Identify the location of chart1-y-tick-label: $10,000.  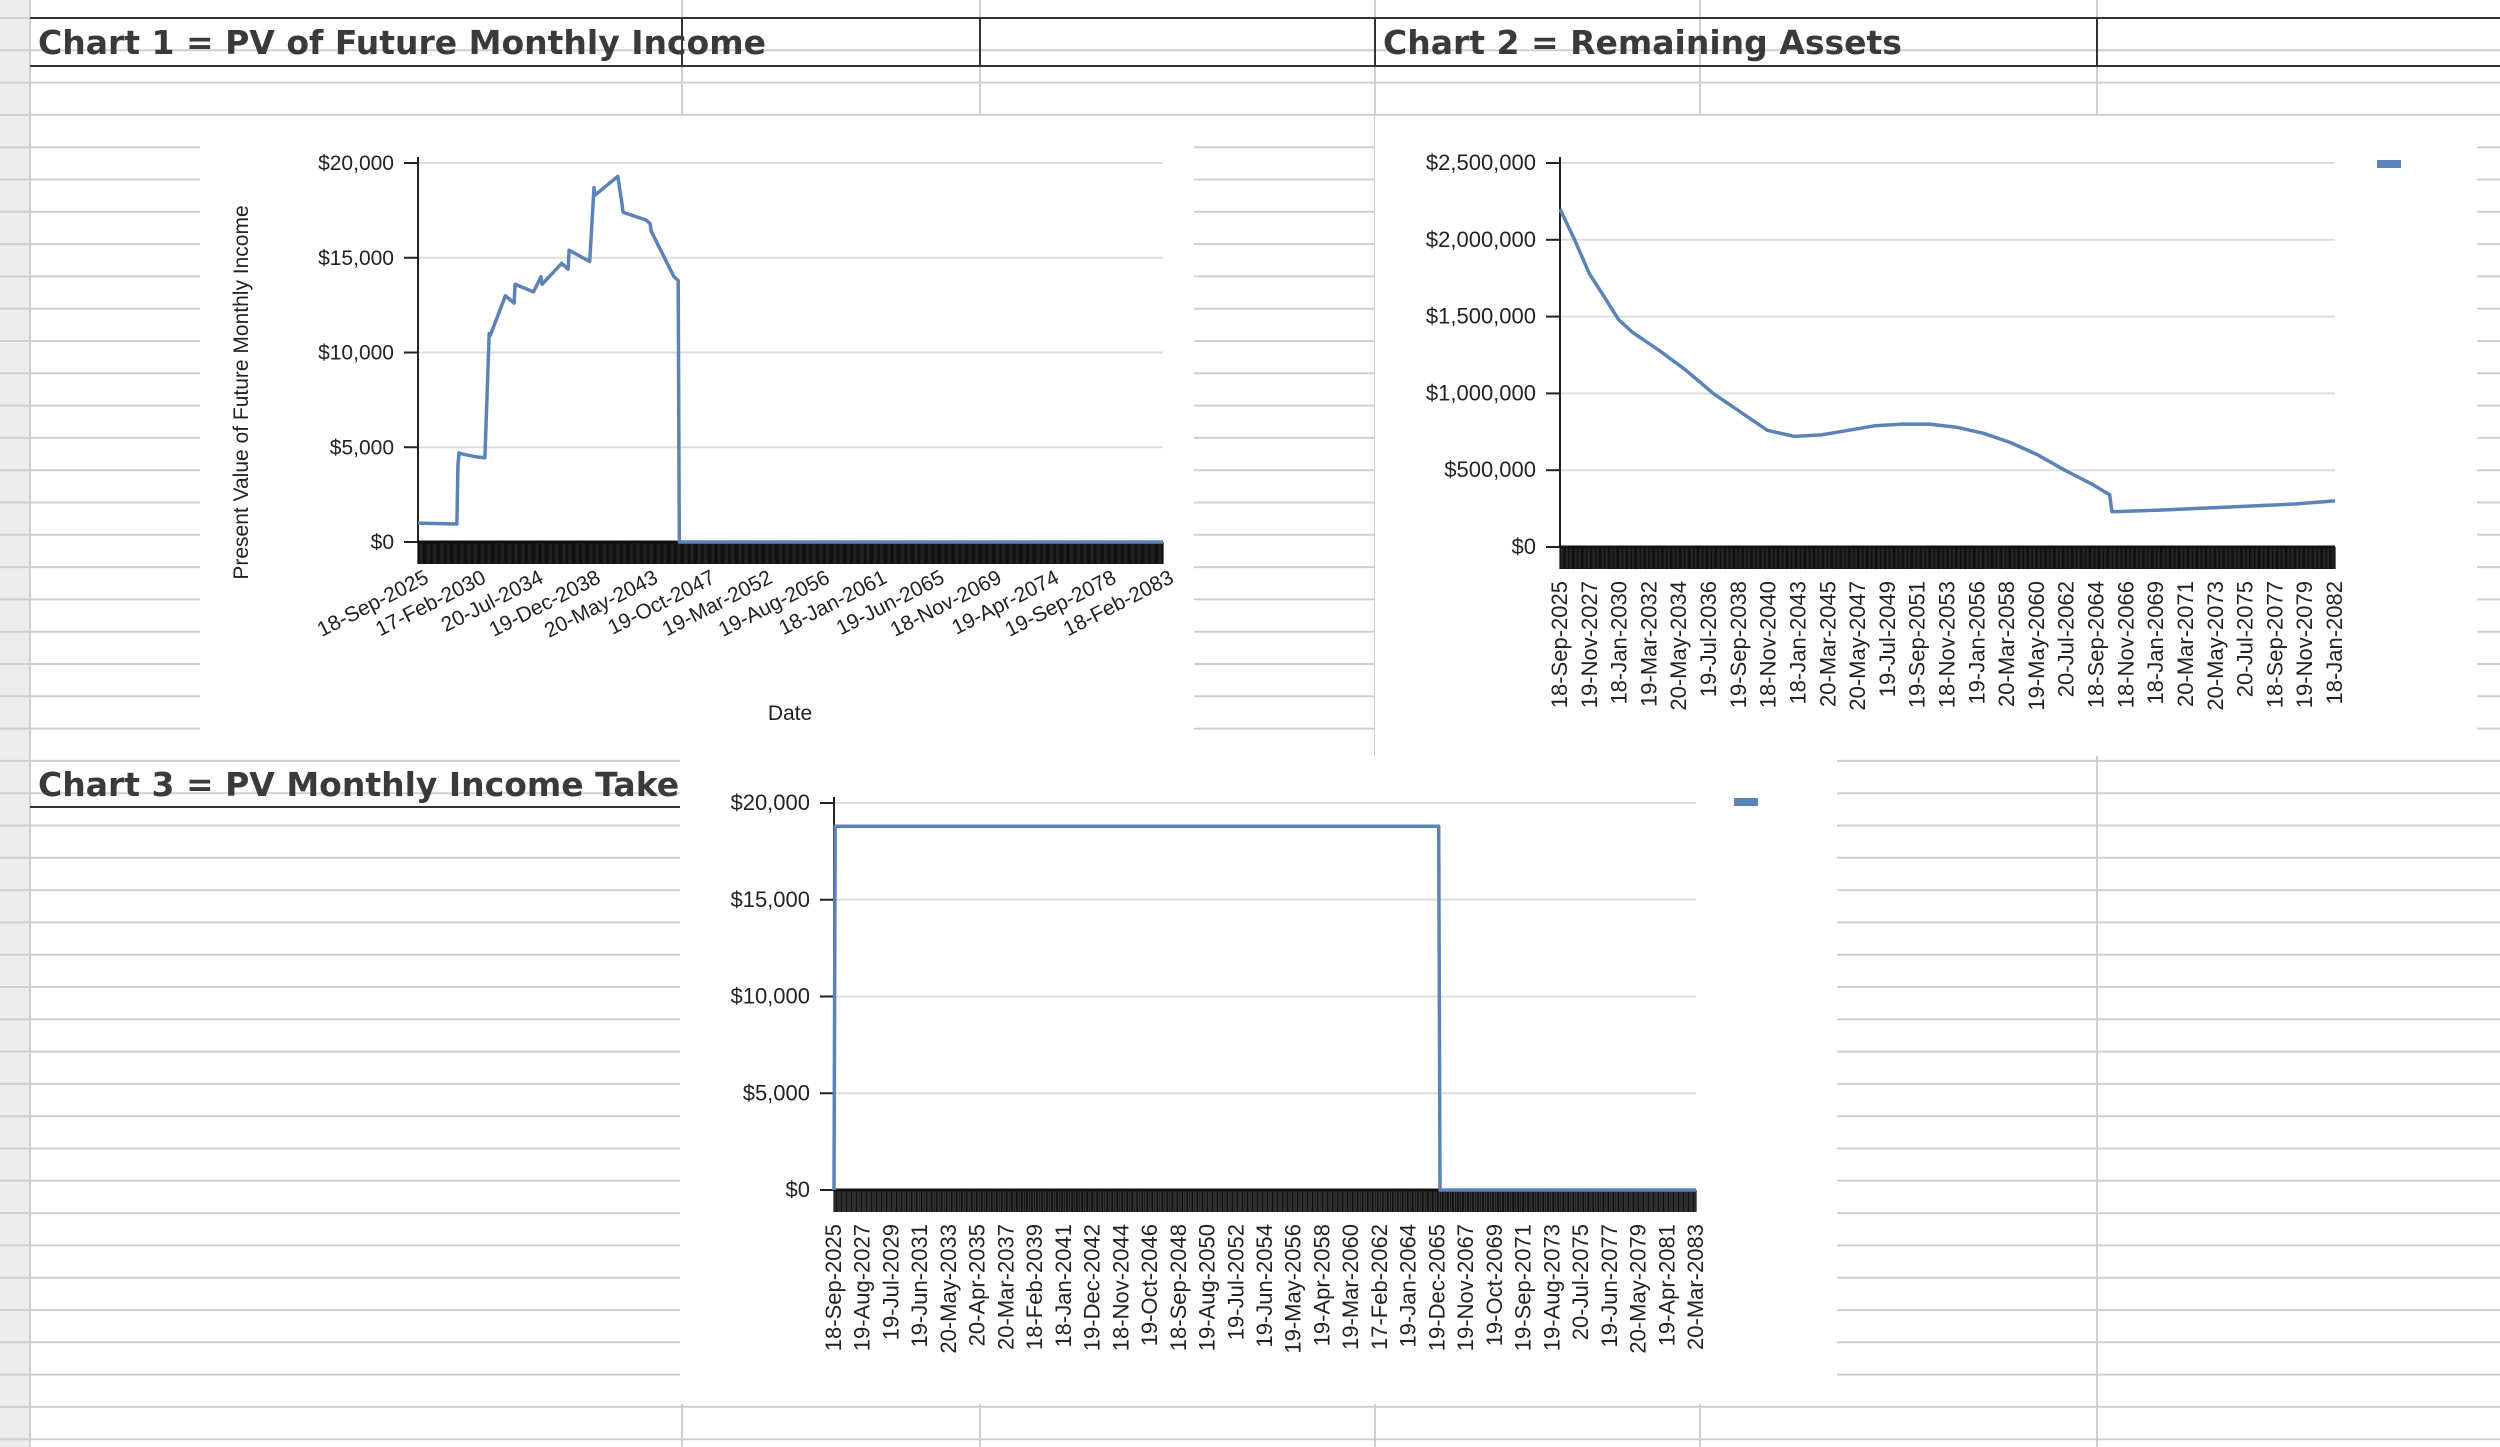
(356, 353).